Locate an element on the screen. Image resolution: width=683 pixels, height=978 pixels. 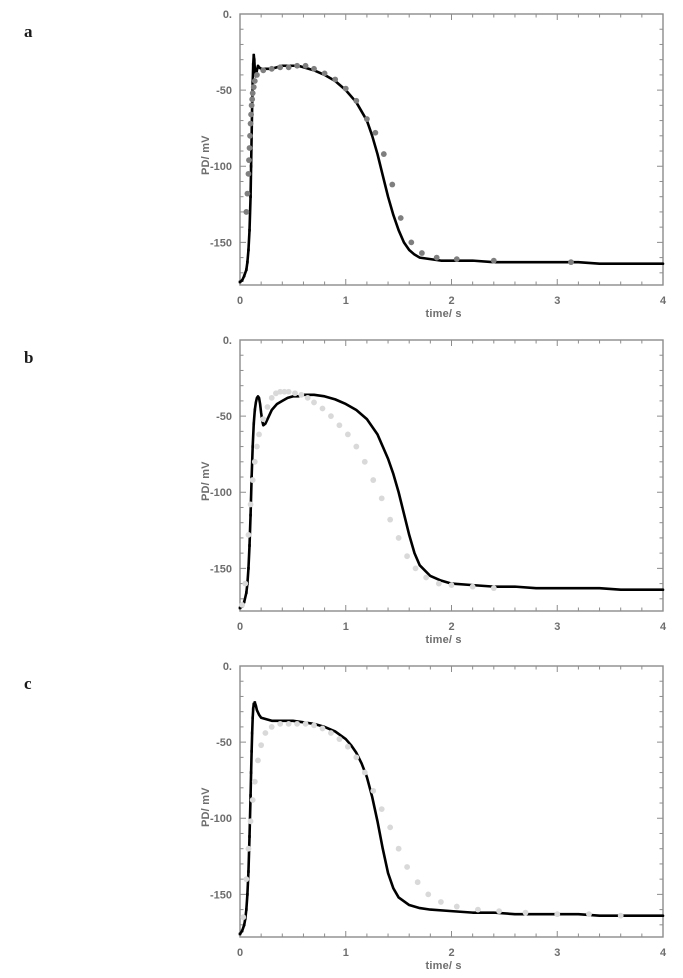
y-tick-label: 0. is located at coordinates (227, 667).